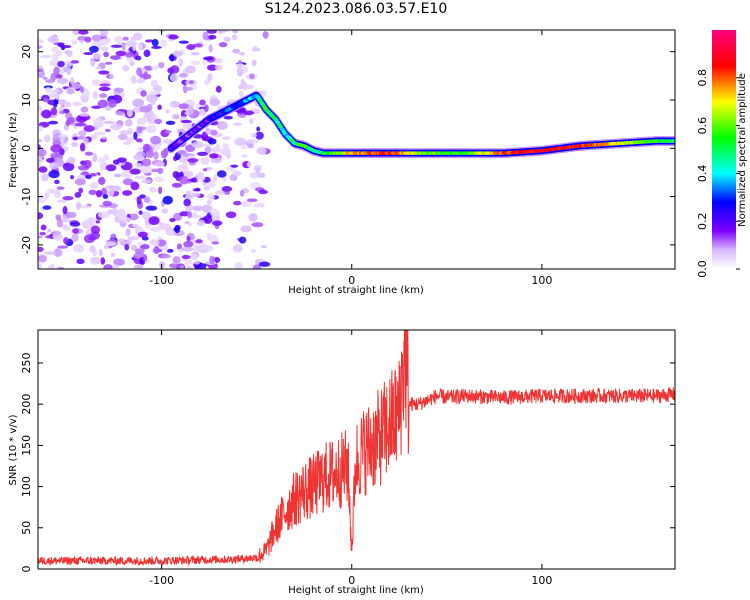  I want to click on spectrogram-signal-ridge, so click(421, 124).